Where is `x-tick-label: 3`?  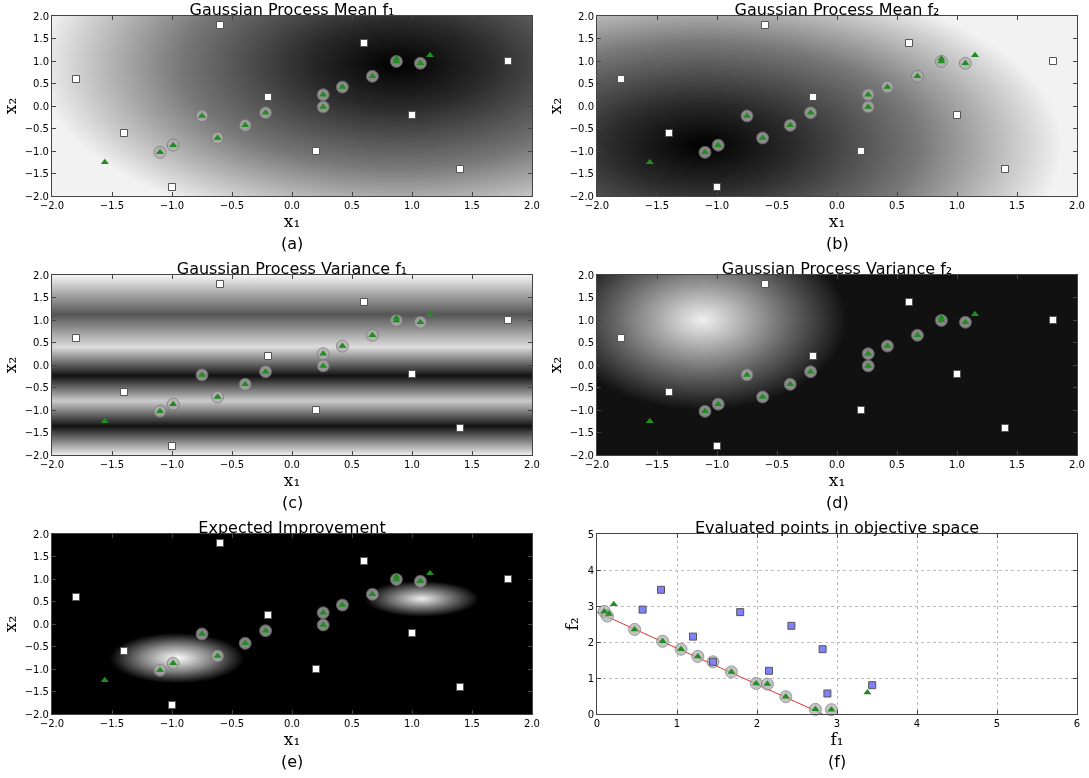 x-tick-label: 3 is located at coordinates (837, 723).